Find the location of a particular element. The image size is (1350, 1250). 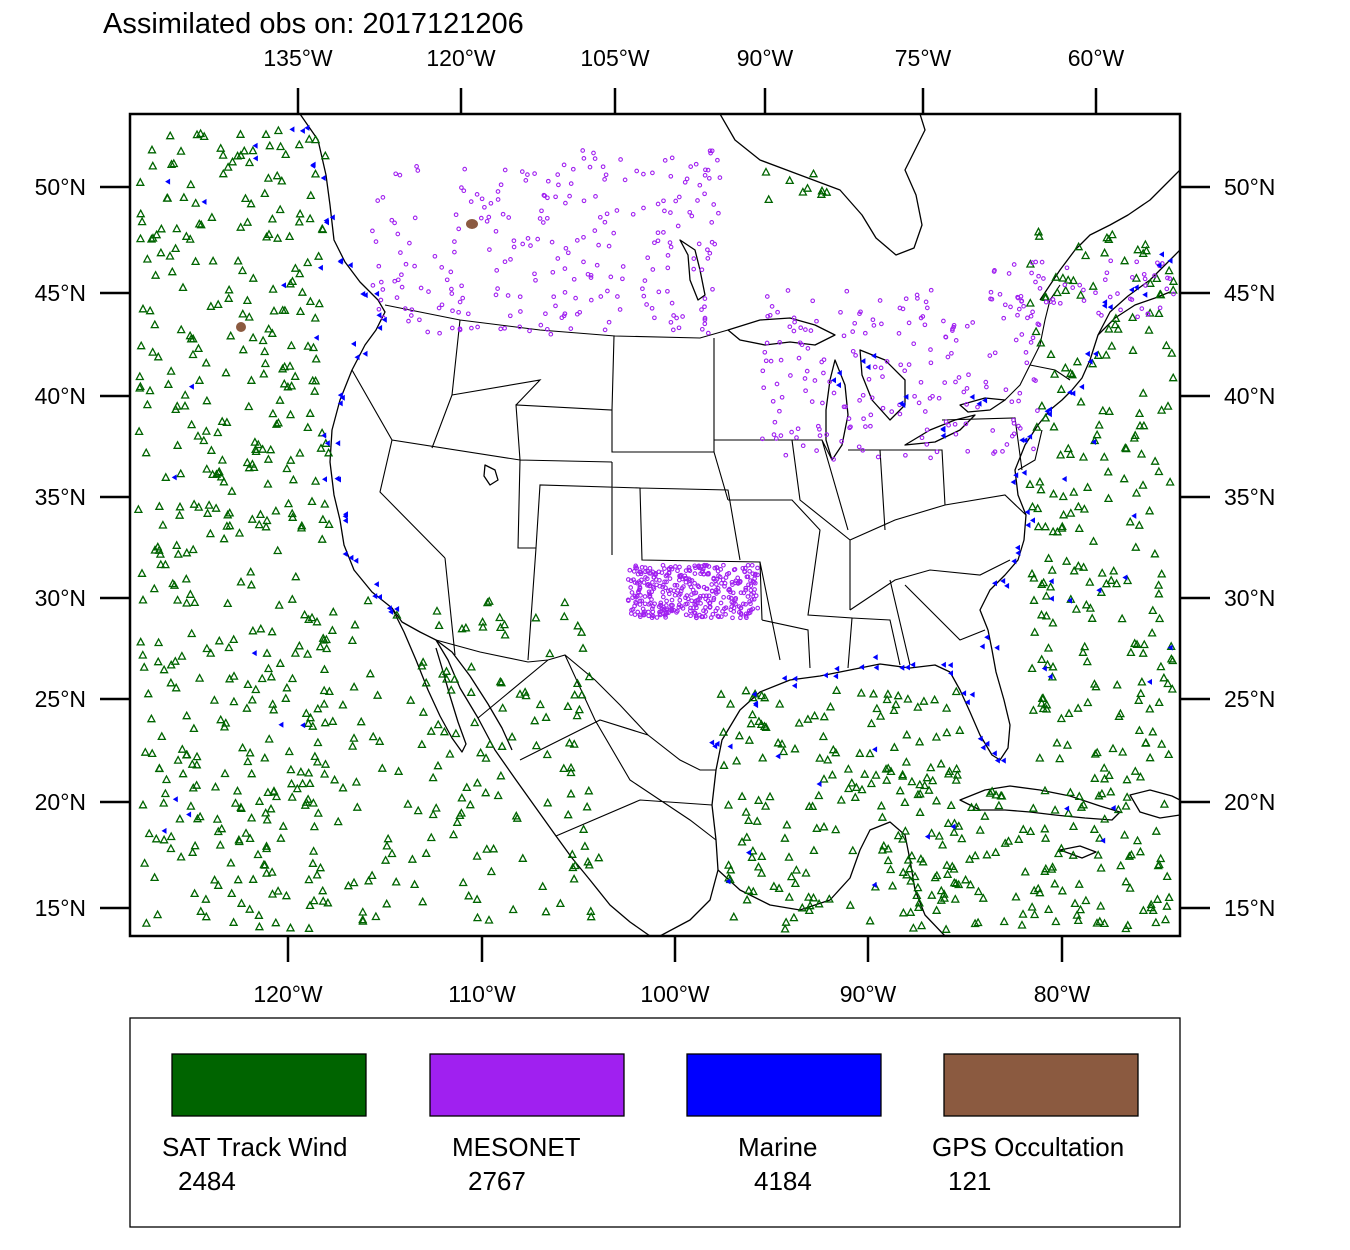

top-axis-labels: 135°W 120°W 105°W 90°W 75°W 60°W is located at coordinates (693, 58).